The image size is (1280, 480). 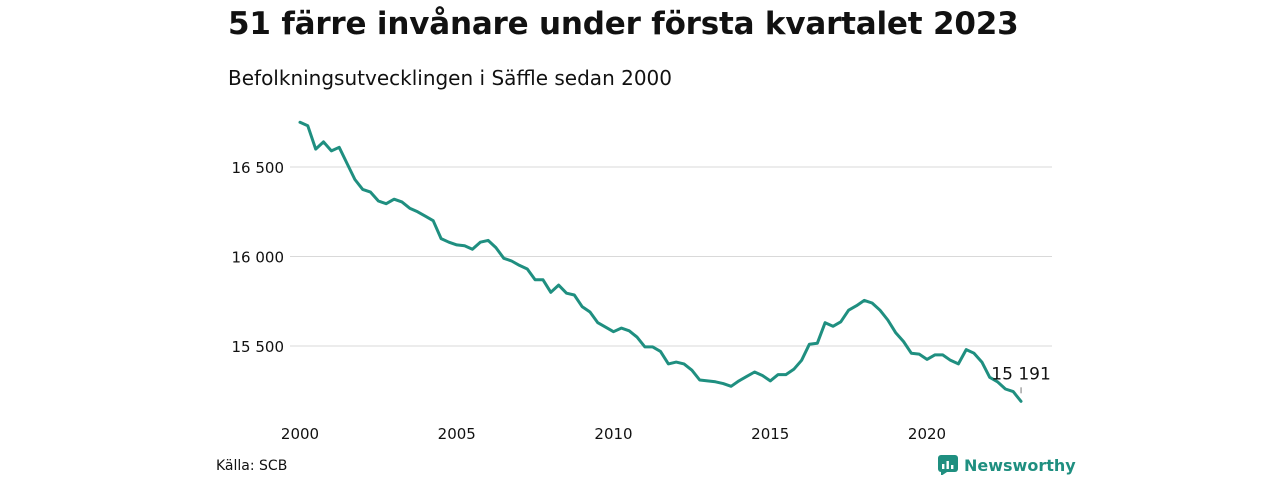 What do you see at coordinates (252, 466) in the screenshot?
I see `source-label: Källa: SCB` at bounding box center [252, 466].